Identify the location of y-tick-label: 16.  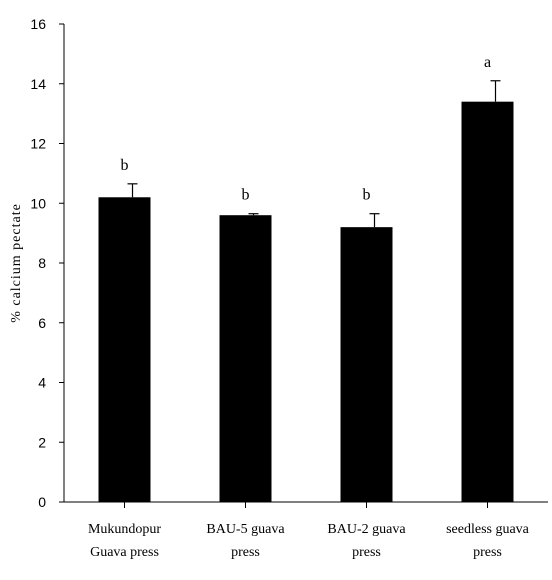
(38, 24).